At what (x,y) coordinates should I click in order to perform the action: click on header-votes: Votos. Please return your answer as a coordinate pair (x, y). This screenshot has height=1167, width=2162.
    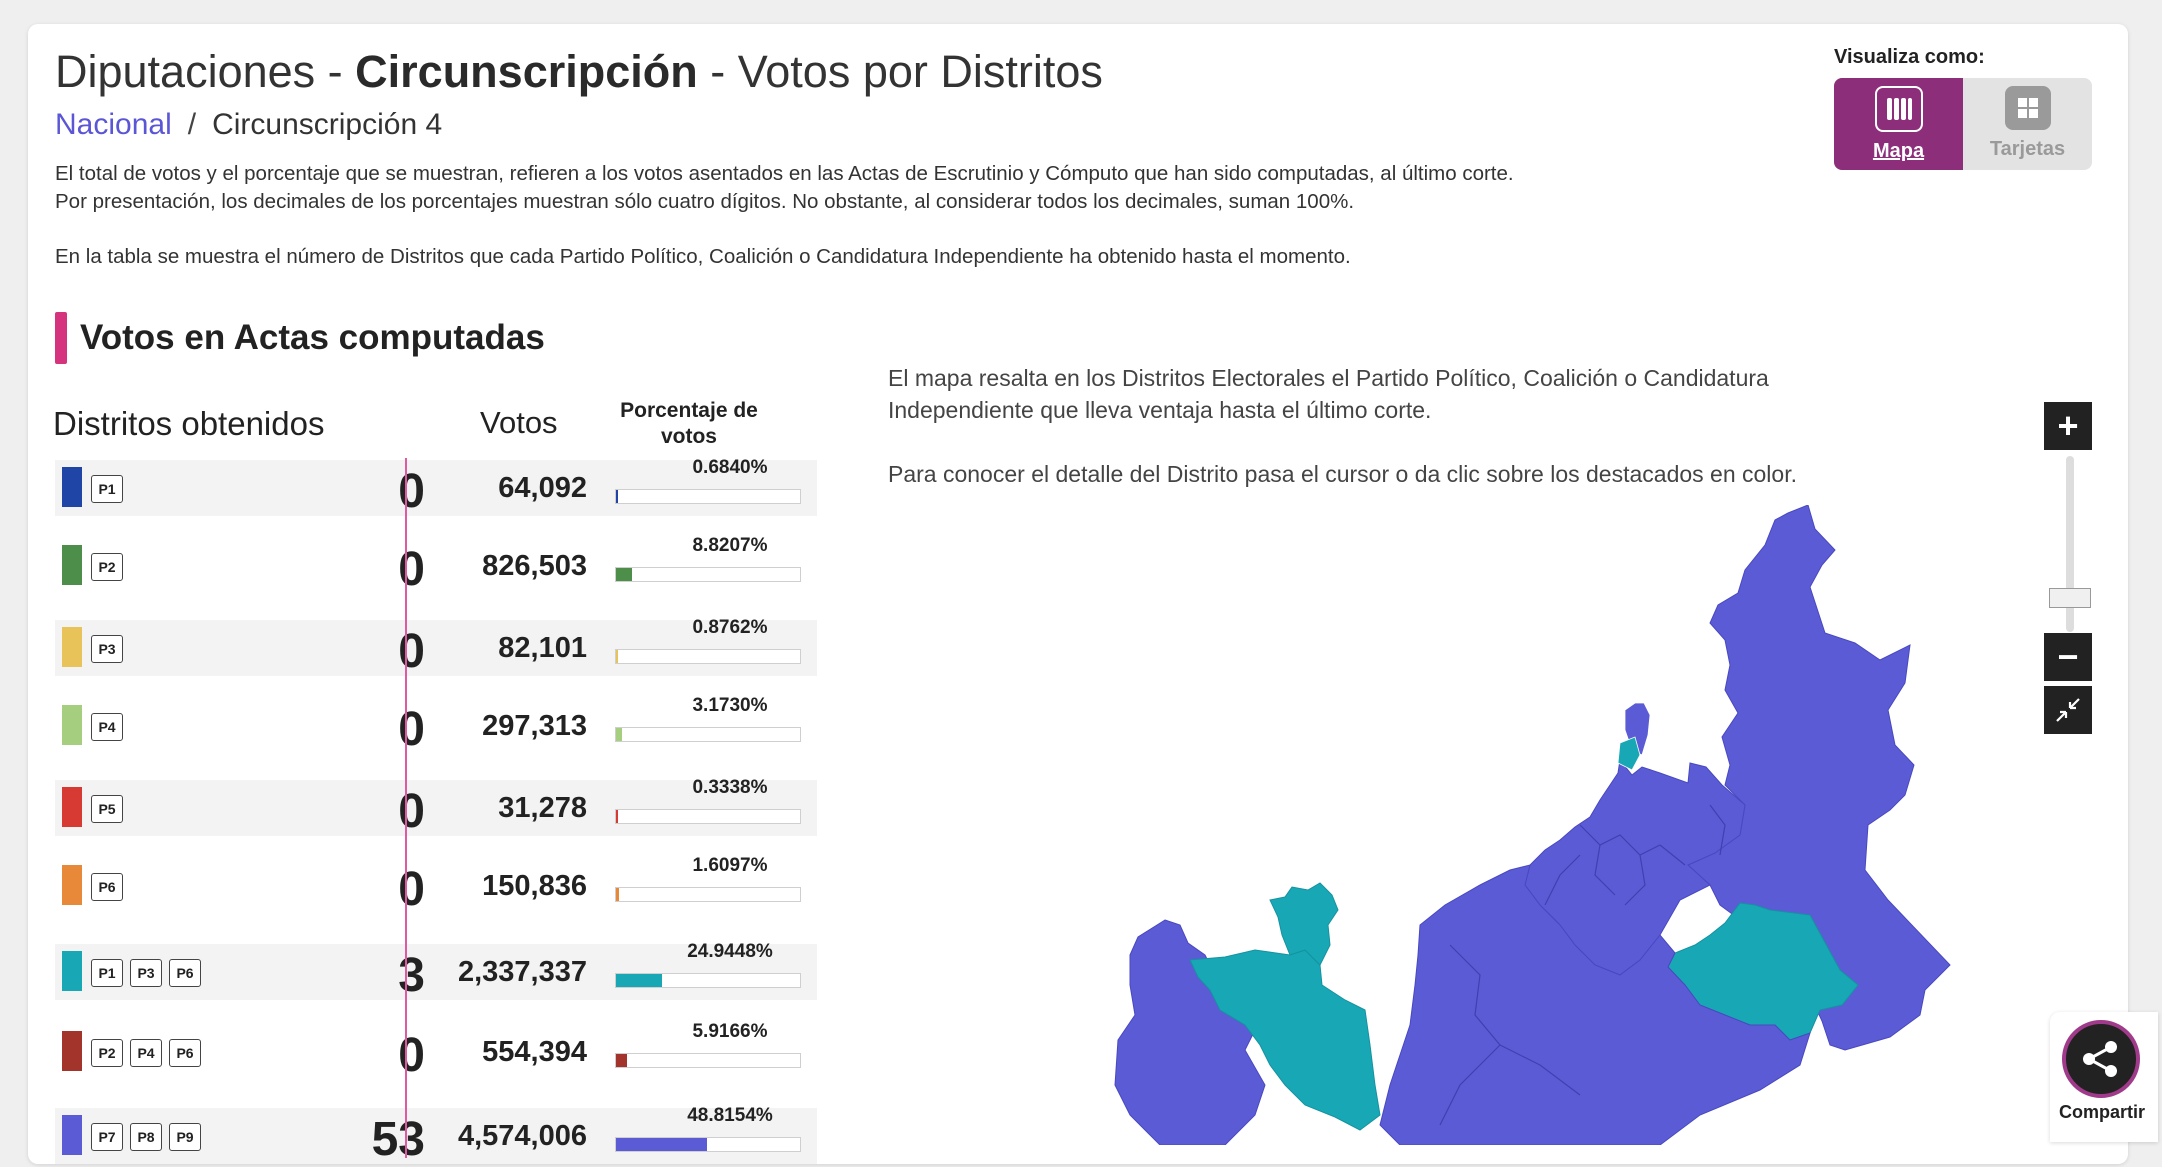
    Looking at the image, I should click on (519, 422).